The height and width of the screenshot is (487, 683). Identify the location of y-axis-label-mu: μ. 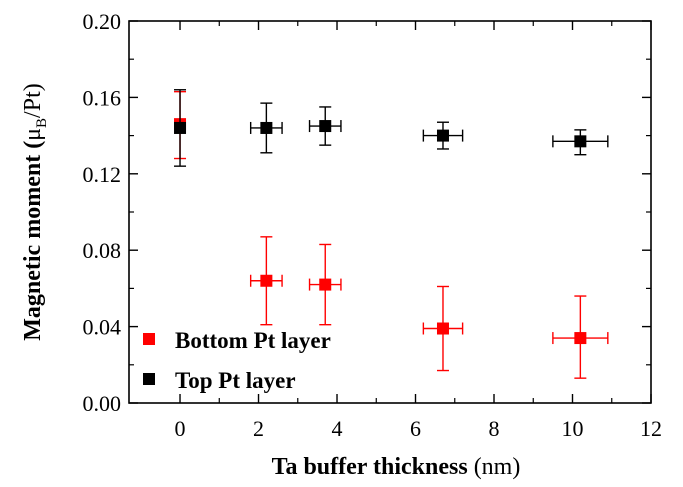
(33, 134).